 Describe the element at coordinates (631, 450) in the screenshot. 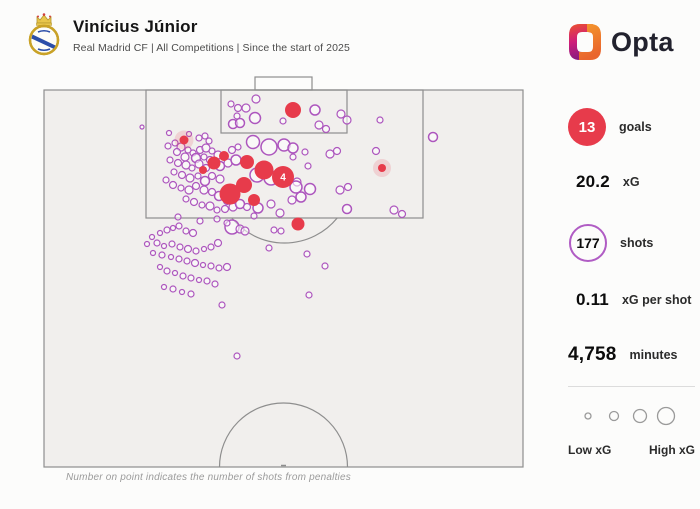

I see `legend-labels: Low xG High xG` at that location.